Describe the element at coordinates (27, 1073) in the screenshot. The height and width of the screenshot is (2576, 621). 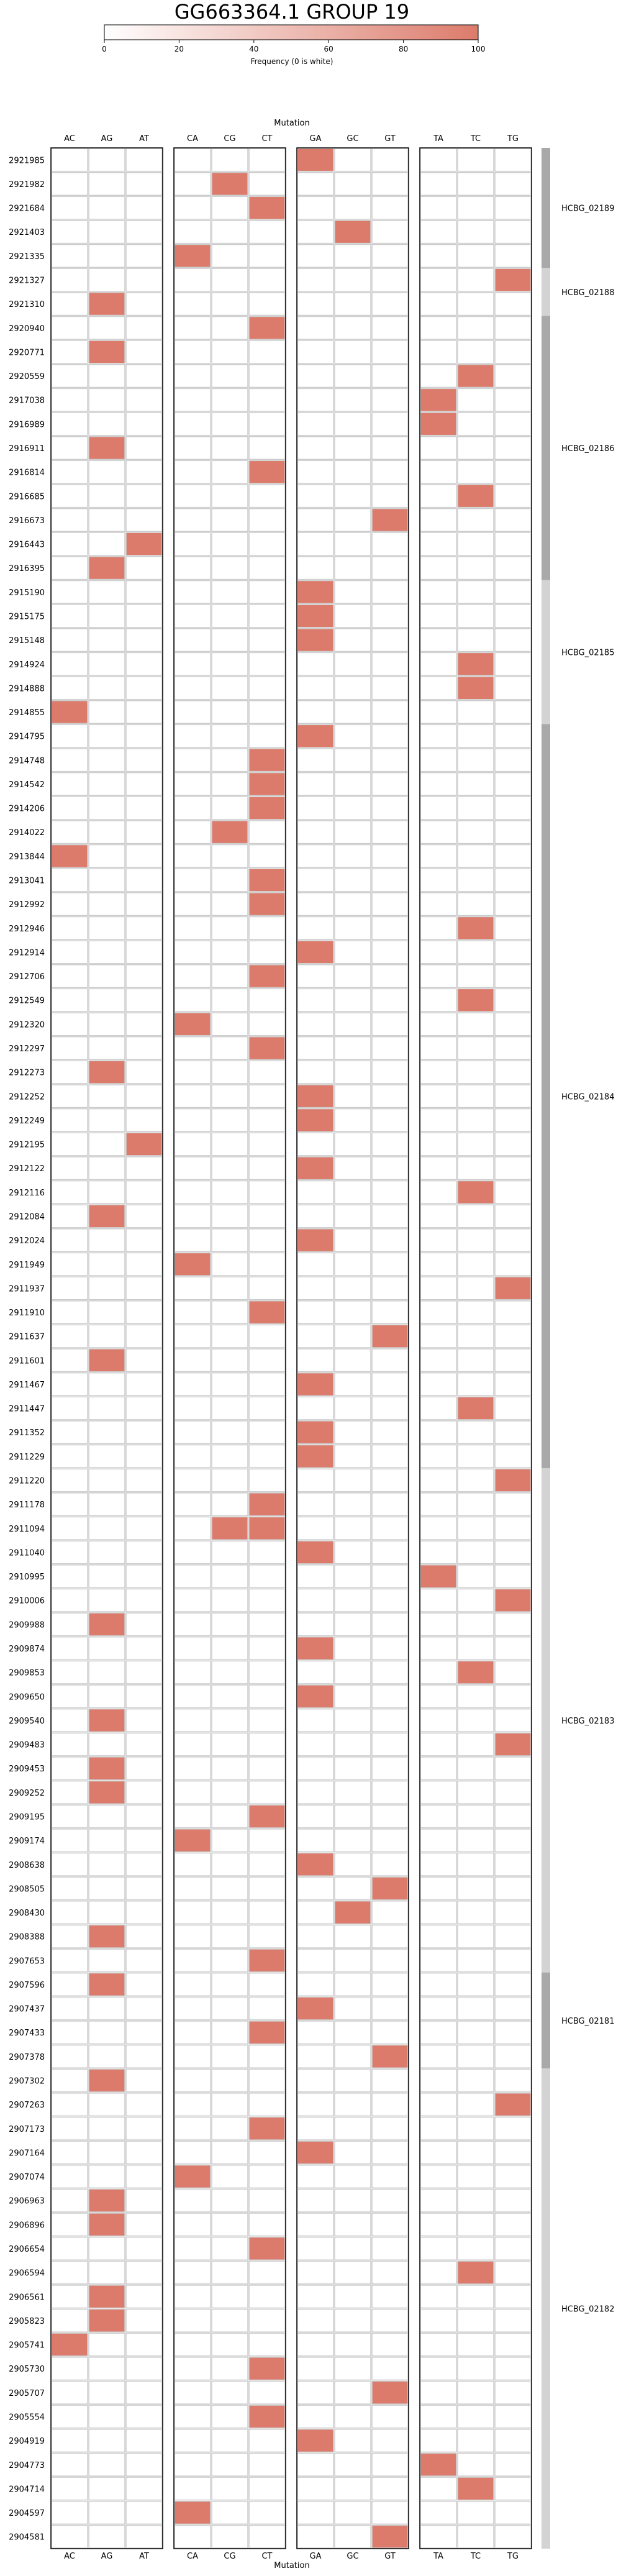
I see `row-label: 2912273` at that location.